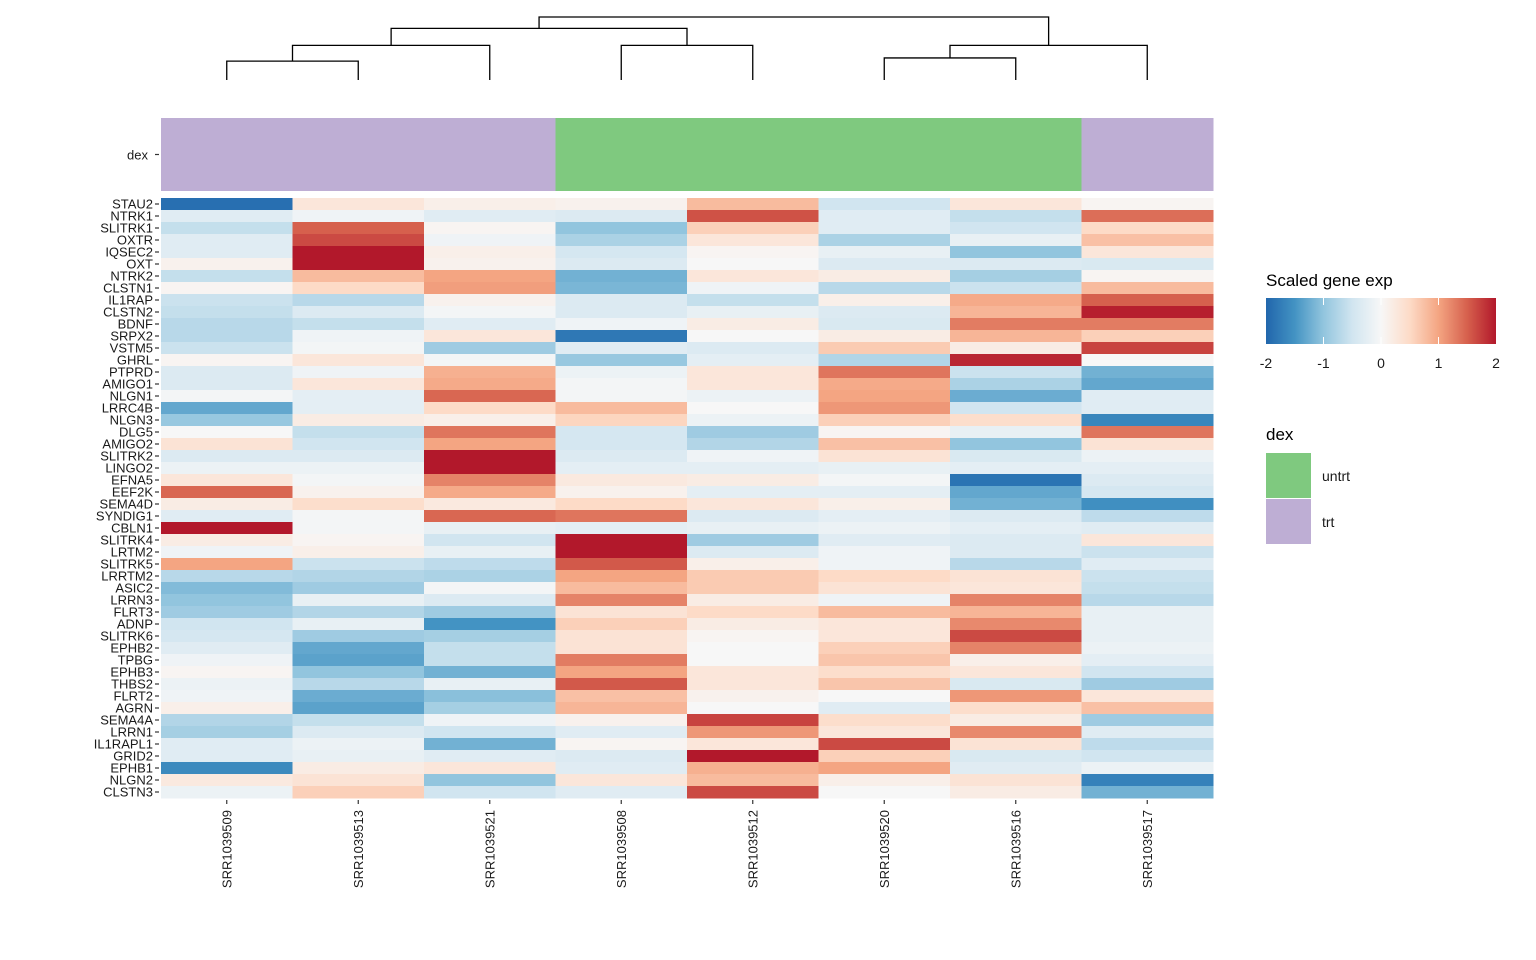 This screenshot has width=1536, height=960. Describe the element at coordinates (752, 849) in the screenshot. I see `column-label: SRR1039512` at that location.